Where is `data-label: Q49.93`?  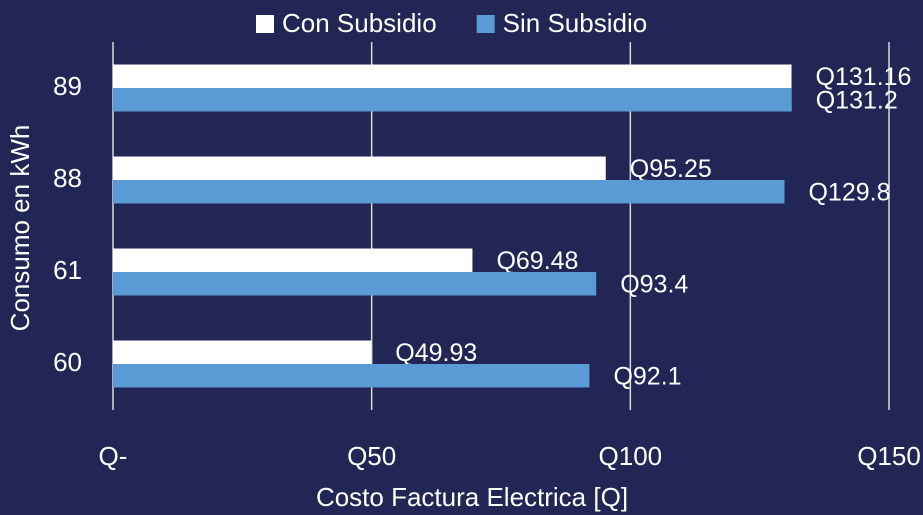
data-label: Q49.93 is located at coordinates (436, 353).